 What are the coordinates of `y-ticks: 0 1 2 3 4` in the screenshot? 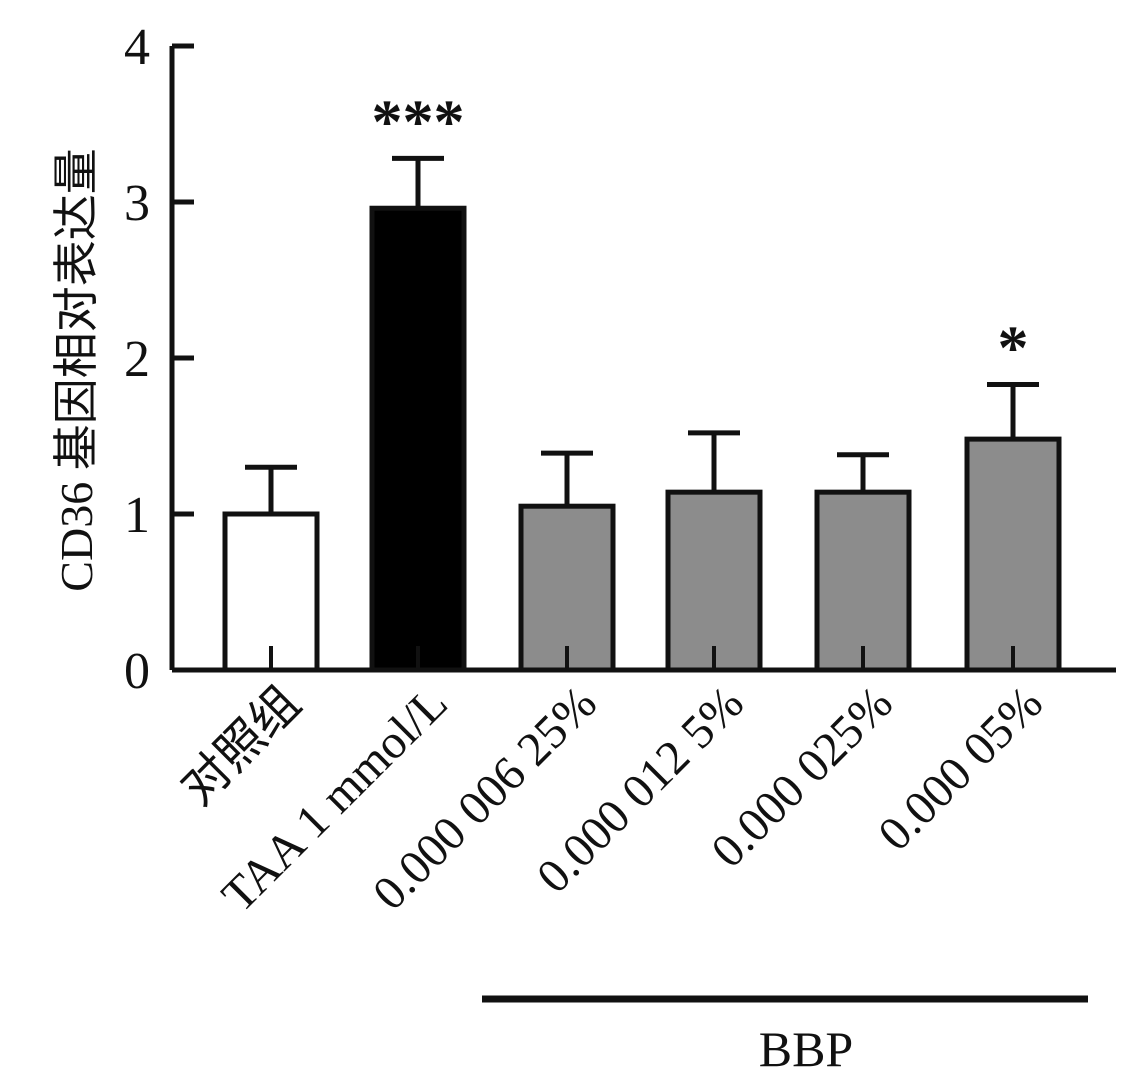 It's located at (159, 359).